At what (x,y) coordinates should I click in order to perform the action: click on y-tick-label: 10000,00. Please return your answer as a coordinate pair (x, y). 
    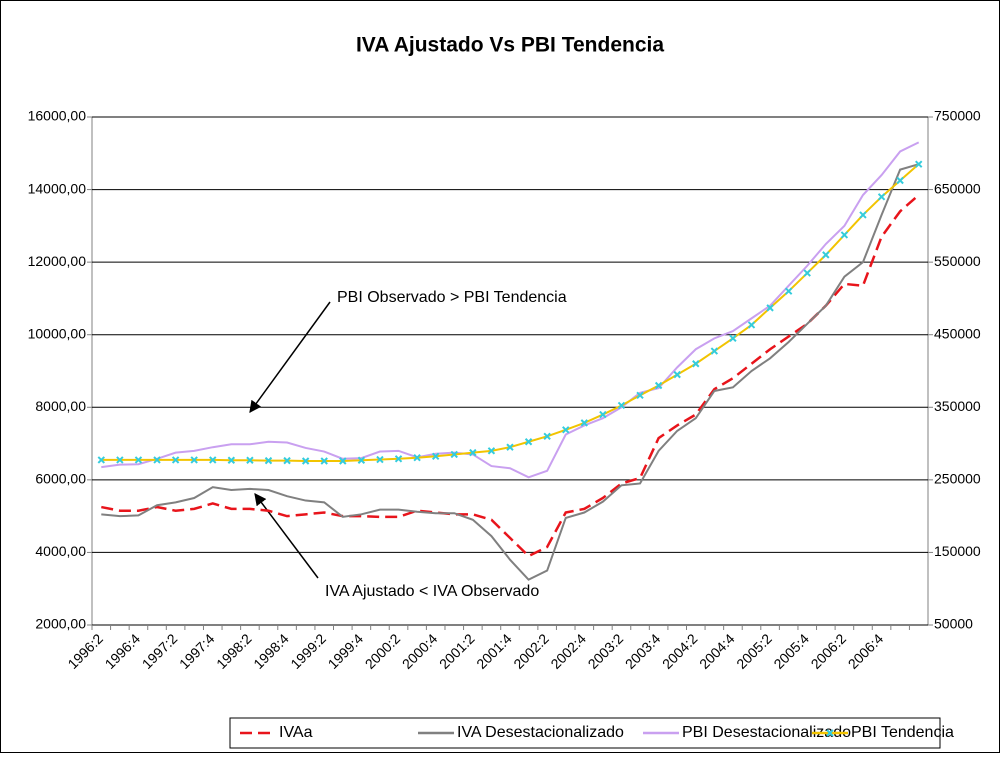
    Looking at the image, I should click on (57, 333).